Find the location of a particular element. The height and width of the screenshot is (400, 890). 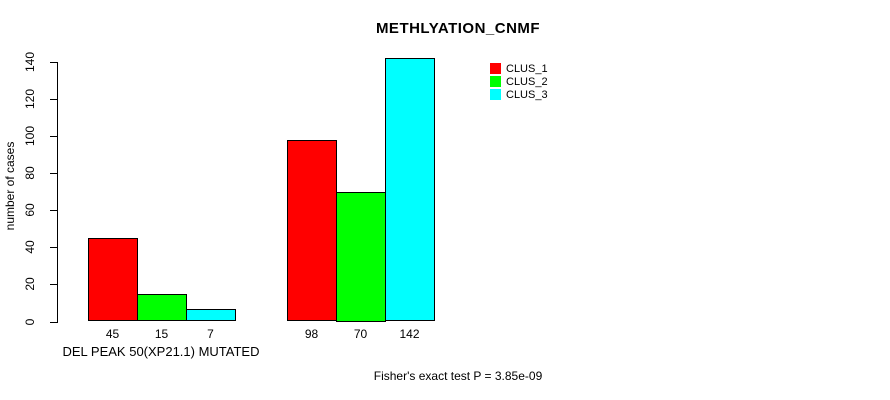

y-axis-tick-label: 100 is located at coordinates (30, 136).